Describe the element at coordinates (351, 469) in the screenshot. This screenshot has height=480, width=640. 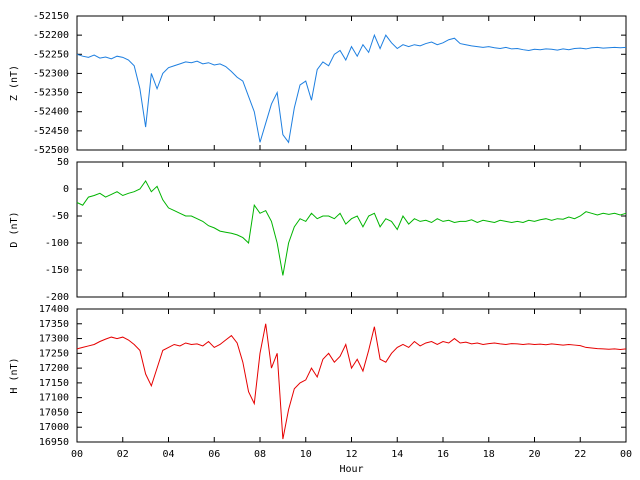
I see `x-axis-label: Hour` at that location.